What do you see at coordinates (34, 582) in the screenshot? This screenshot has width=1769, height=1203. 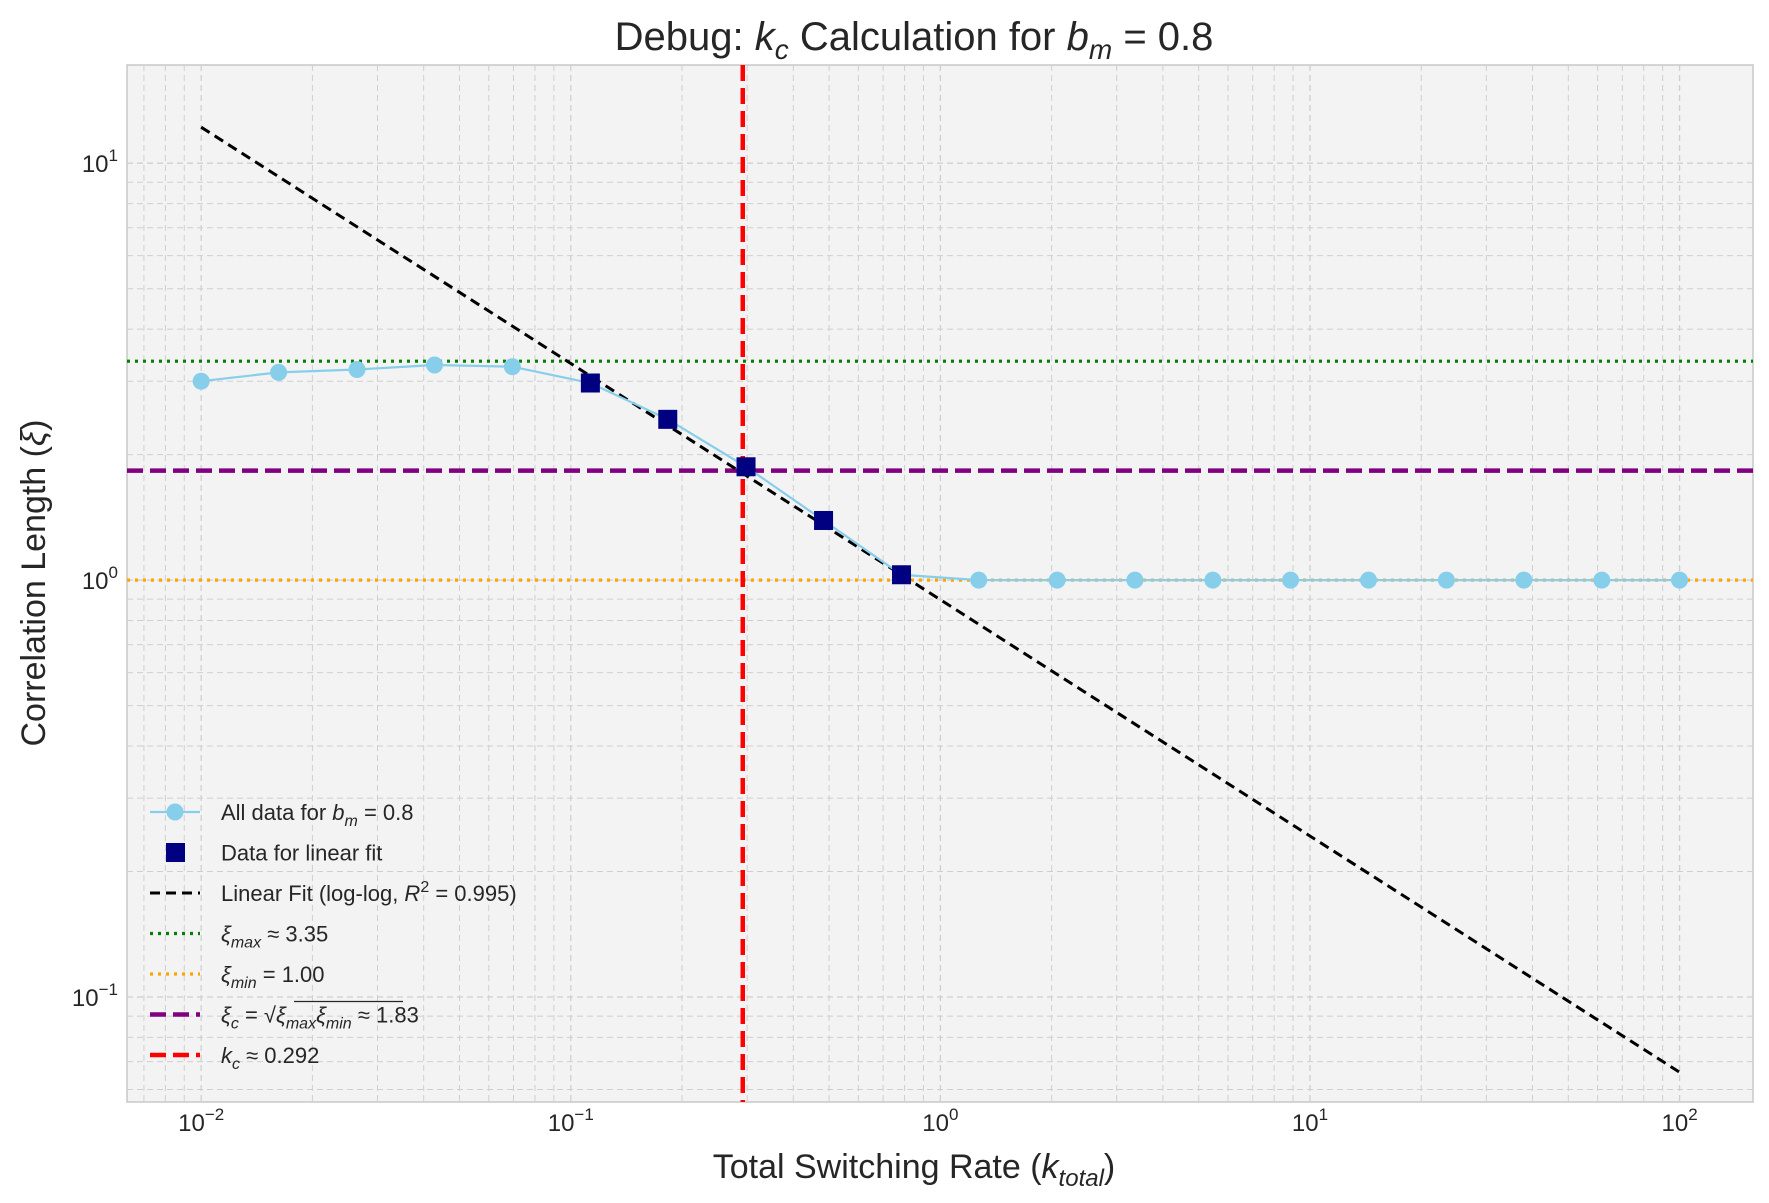 I see `y-axis-label: Correlation Length (ξ)` at bounding box center [34, 582].